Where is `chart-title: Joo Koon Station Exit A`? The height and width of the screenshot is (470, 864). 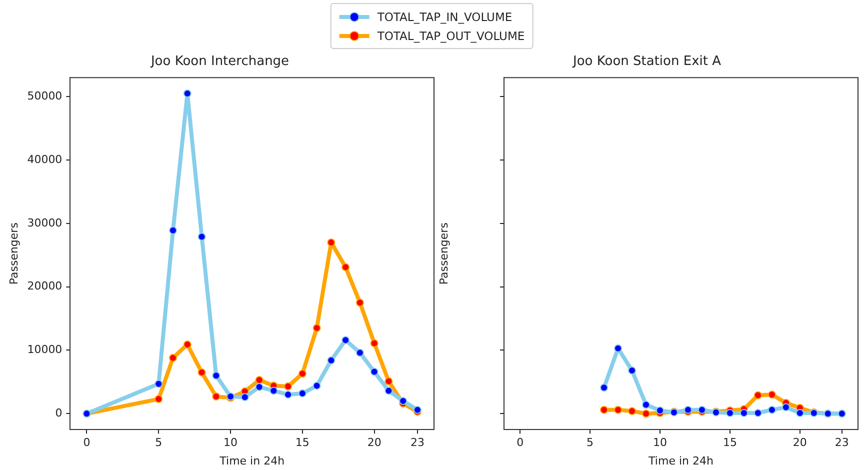
chart-title: Joo Koon Station Exit A is located at coordinates (647, 62).